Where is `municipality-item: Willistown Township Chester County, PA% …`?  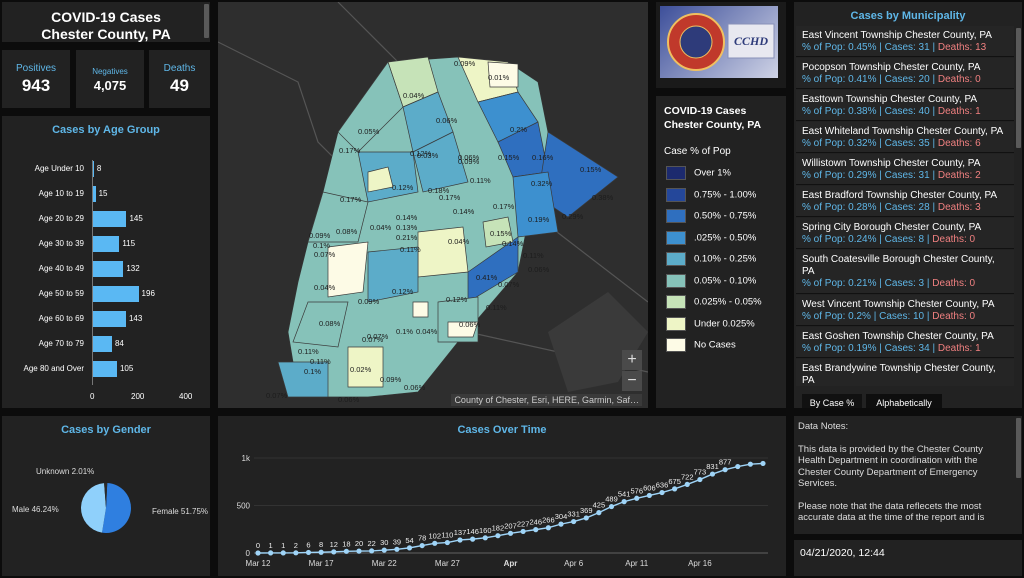
municipality-item: Willistown Township Chester County, PA% … is located at coordinates (905, 169).